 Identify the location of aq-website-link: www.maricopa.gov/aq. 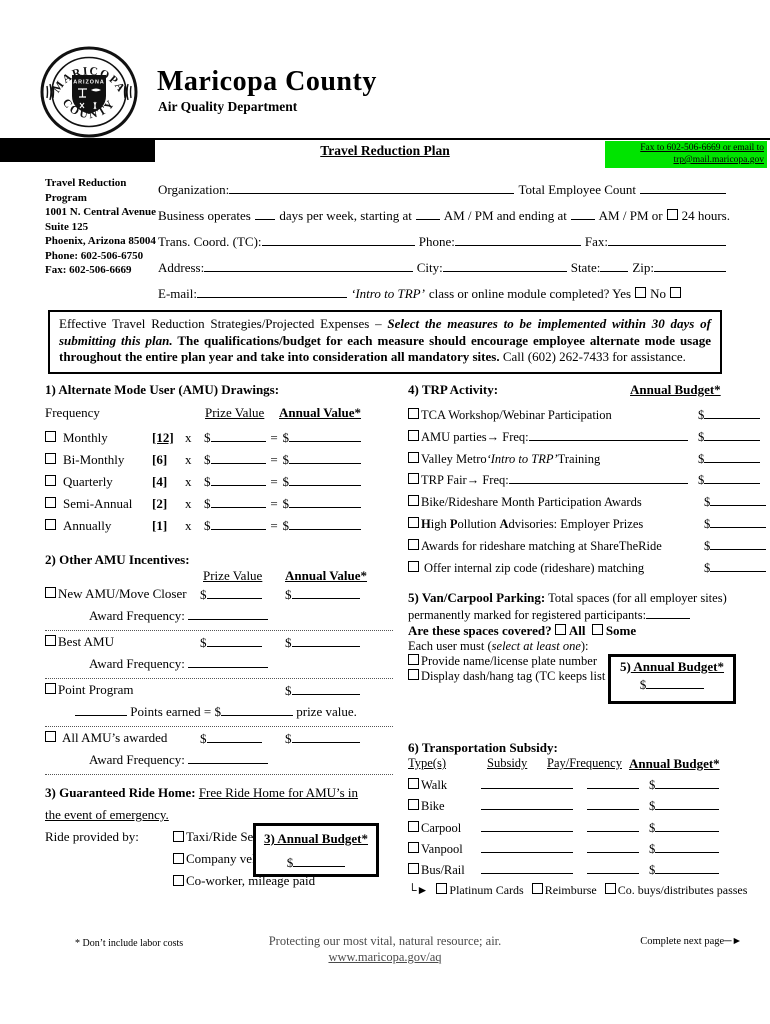
(385, 957).